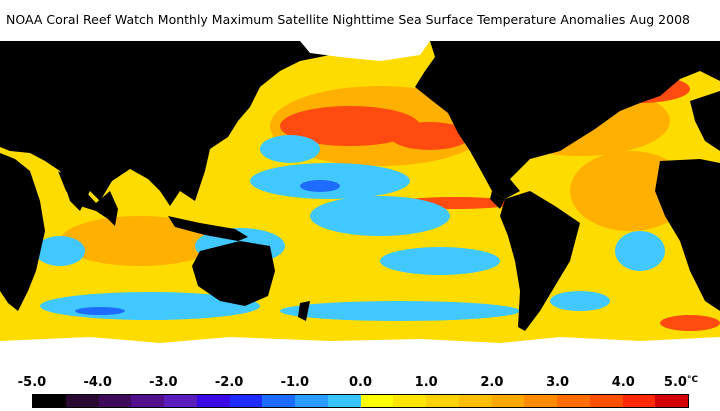  Describe the element at coordinates (623, 382) in the screenshot. I see `colorbar-tick-label: 4.0` at that location.